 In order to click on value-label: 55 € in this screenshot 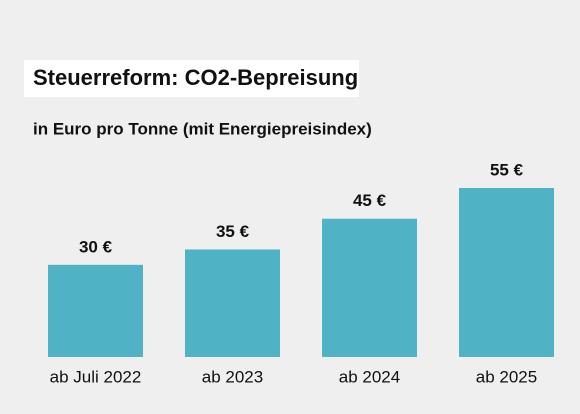, I will do `click(507, 169)`.